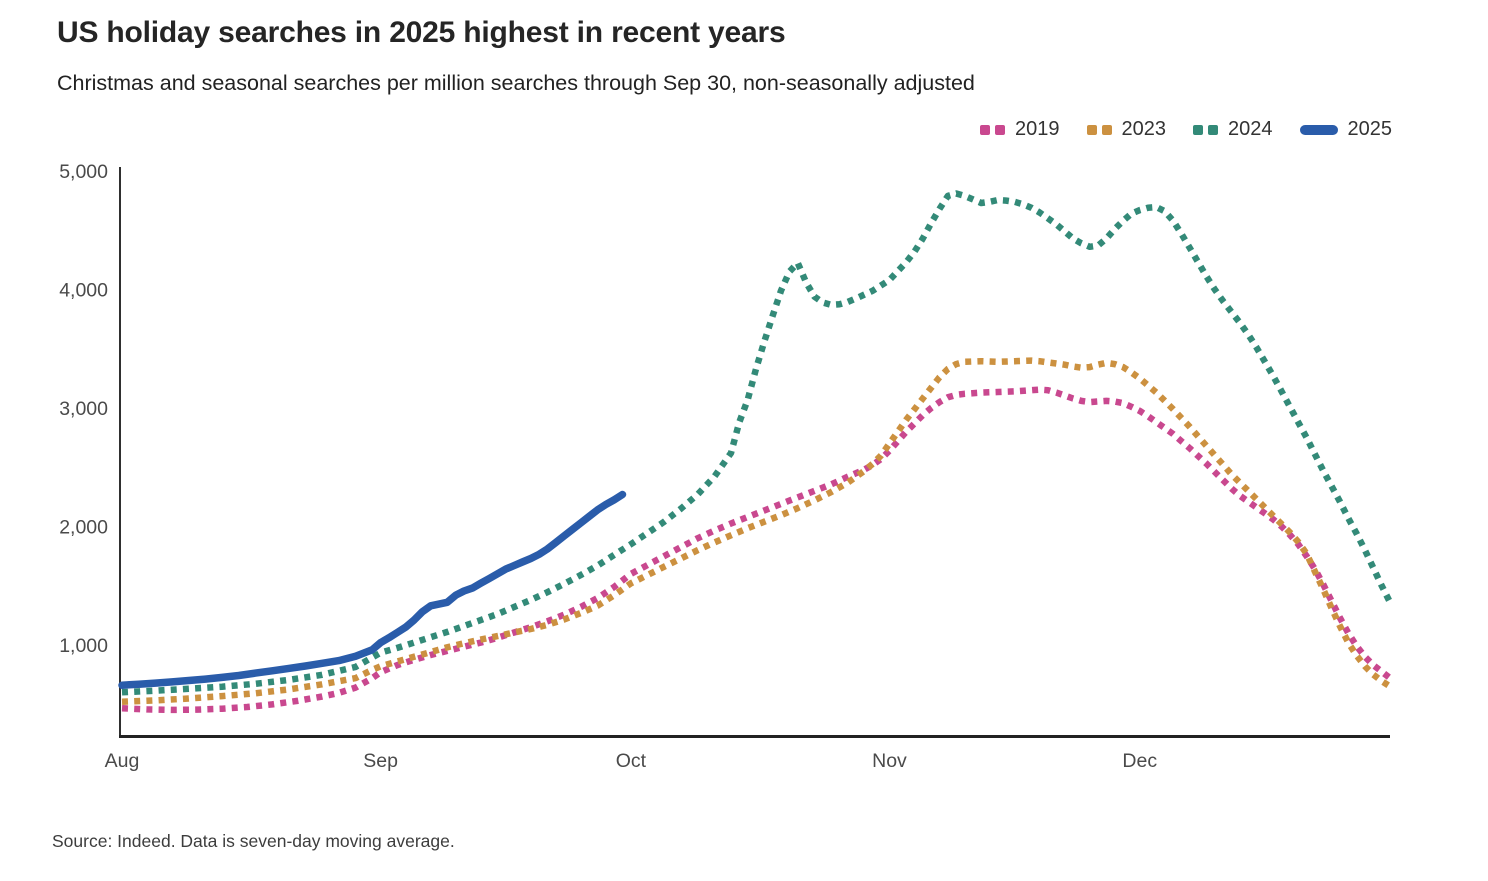 This screenshot has height=881, width=1488. Describe the element at coordinates (1139, 761) in the screenshot. I see `x-tick-label: Dec` at that location.